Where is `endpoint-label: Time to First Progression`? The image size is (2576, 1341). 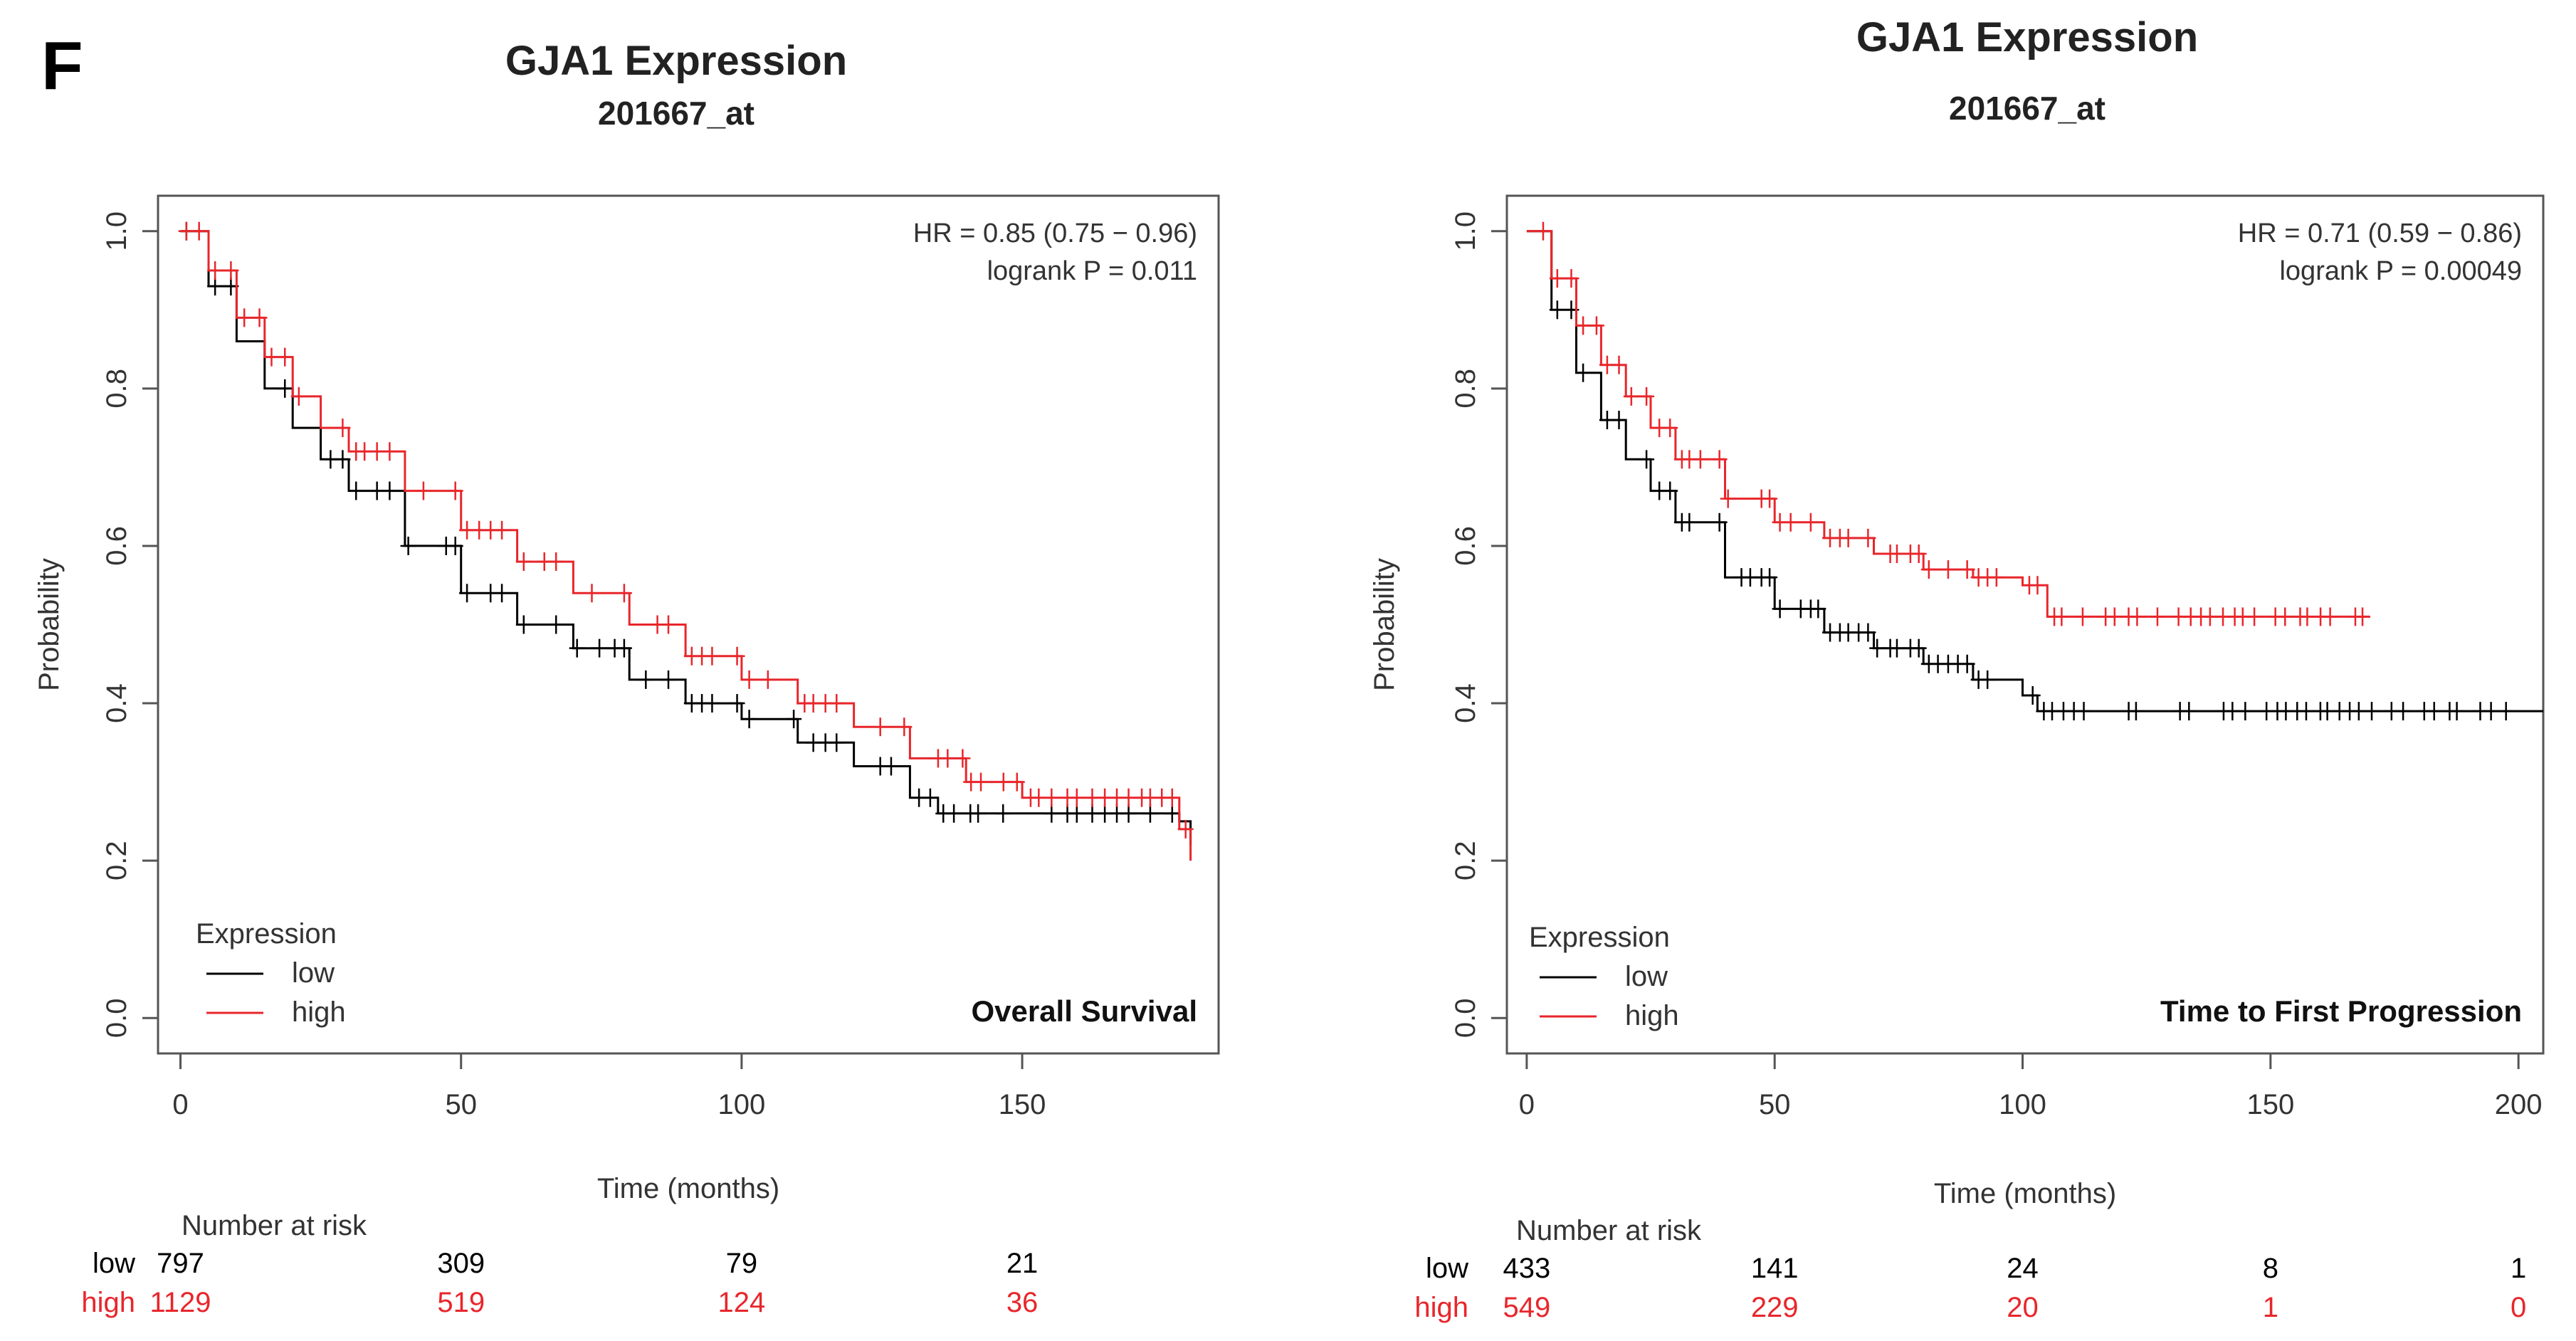 endpoint-label: Time to First Progression is located at coordinates (2341, 1011).